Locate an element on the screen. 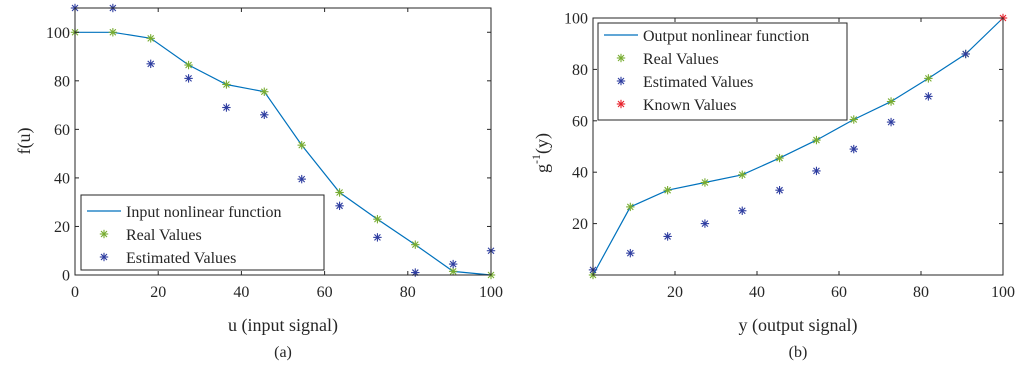 This screenshot has height=368, width=1021. chart-a-xtick-label: 100 is located at coordinates (491, 292).